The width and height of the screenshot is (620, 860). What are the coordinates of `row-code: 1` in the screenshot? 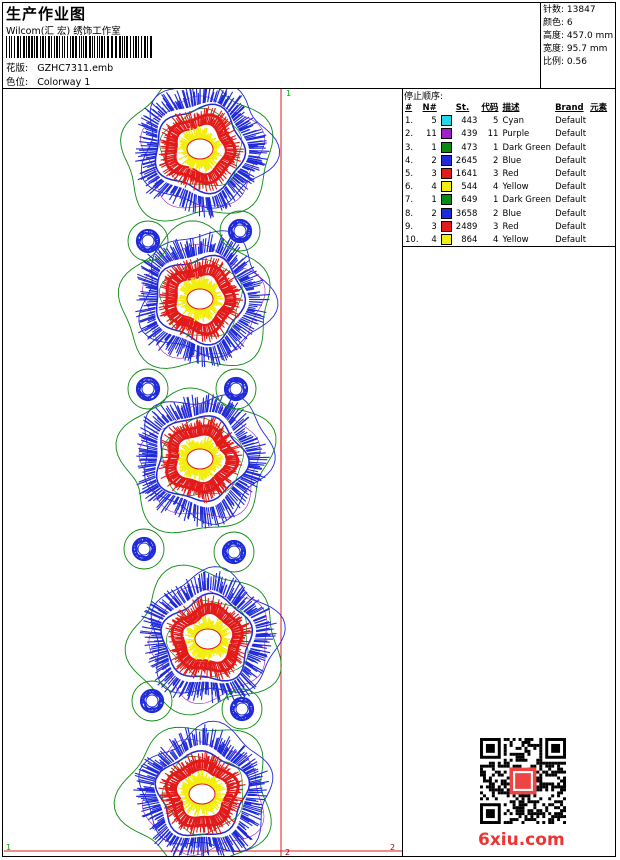 It's located at (496, 147).